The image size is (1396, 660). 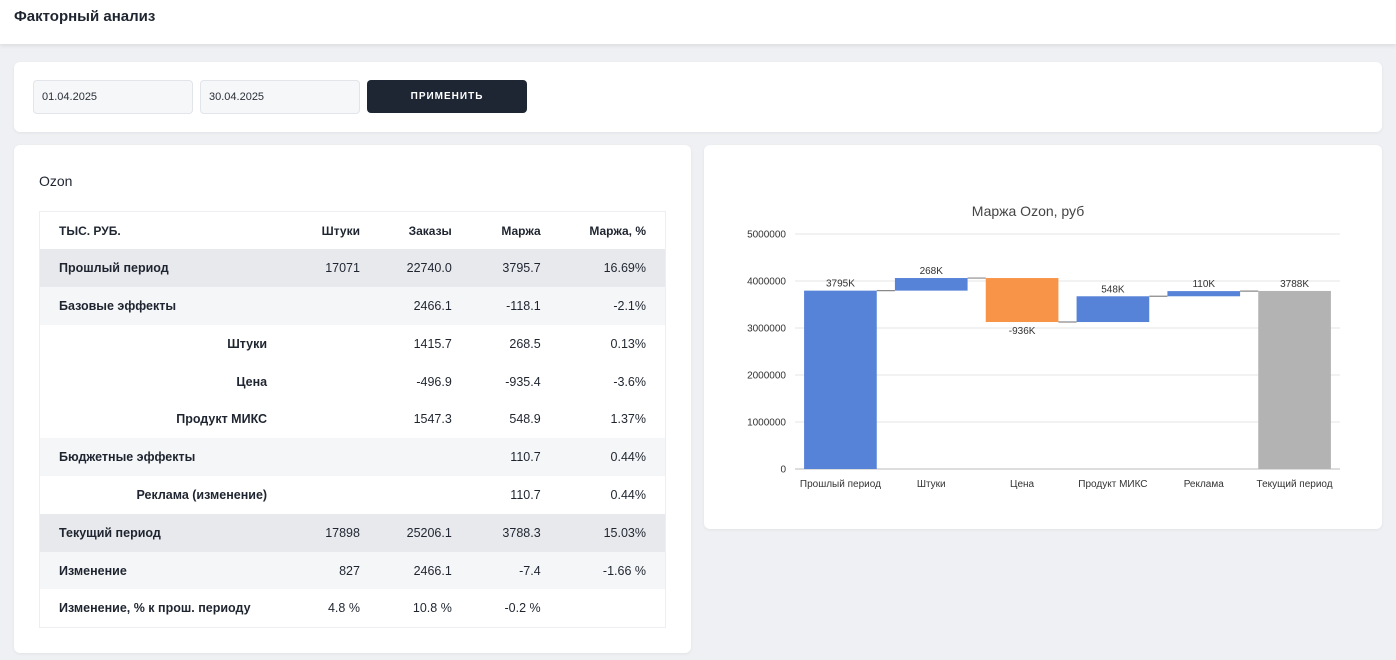 I want to click on table-row: Продукт МИКС 1547.3 548.9 1.37%, so click(x=352, y=419).